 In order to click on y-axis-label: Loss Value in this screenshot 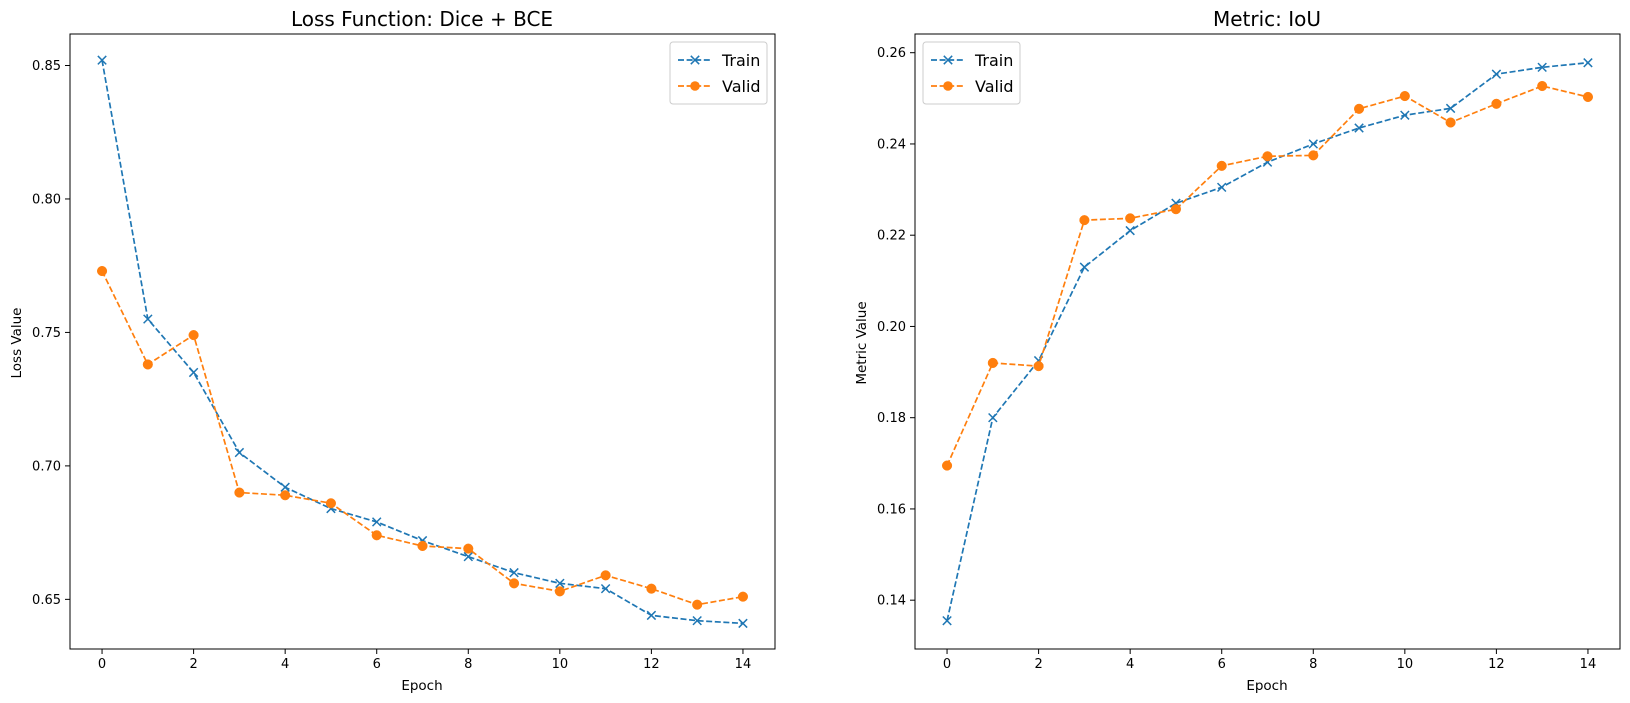, I will do `click(17, 343)`.